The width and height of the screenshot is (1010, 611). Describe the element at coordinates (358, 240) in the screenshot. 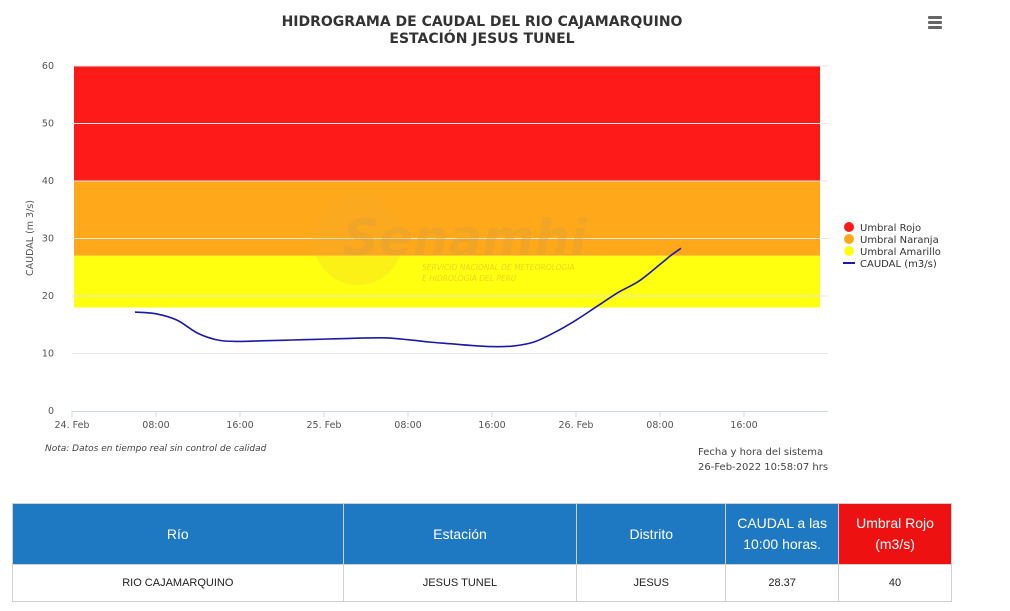

I see `sun-logo-icon` at that location.